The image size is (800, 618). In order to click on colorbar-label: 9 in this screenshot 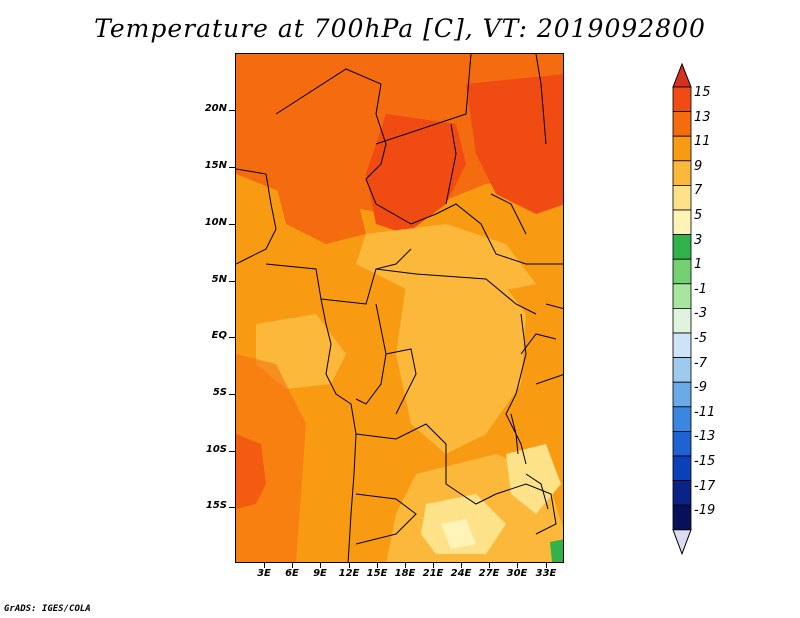, I will do `click(698, 166)`.